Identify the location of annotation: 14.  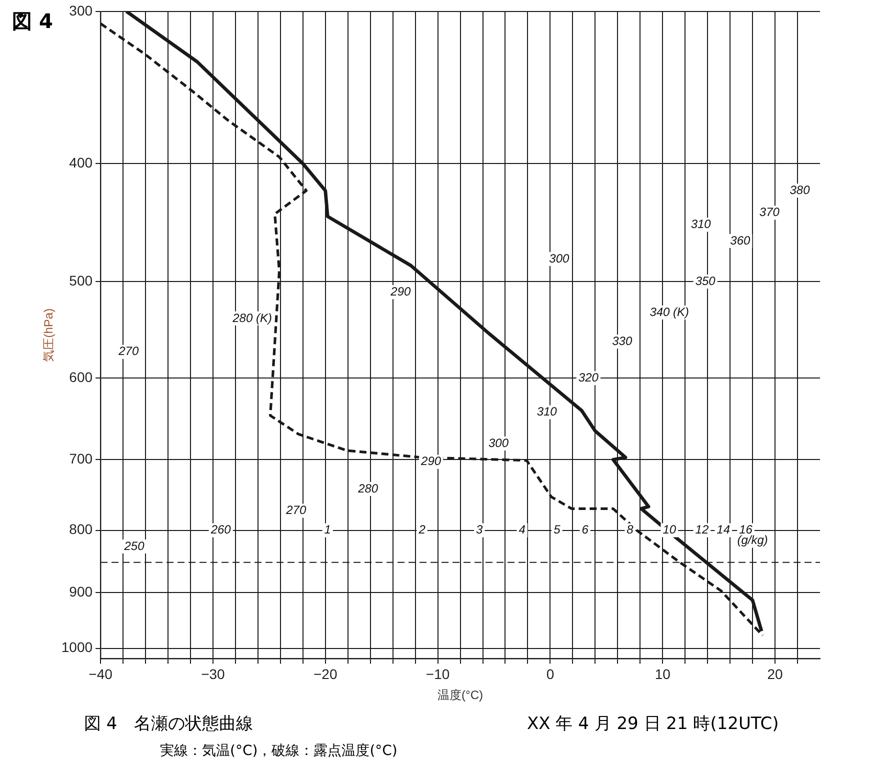
(723, 529).